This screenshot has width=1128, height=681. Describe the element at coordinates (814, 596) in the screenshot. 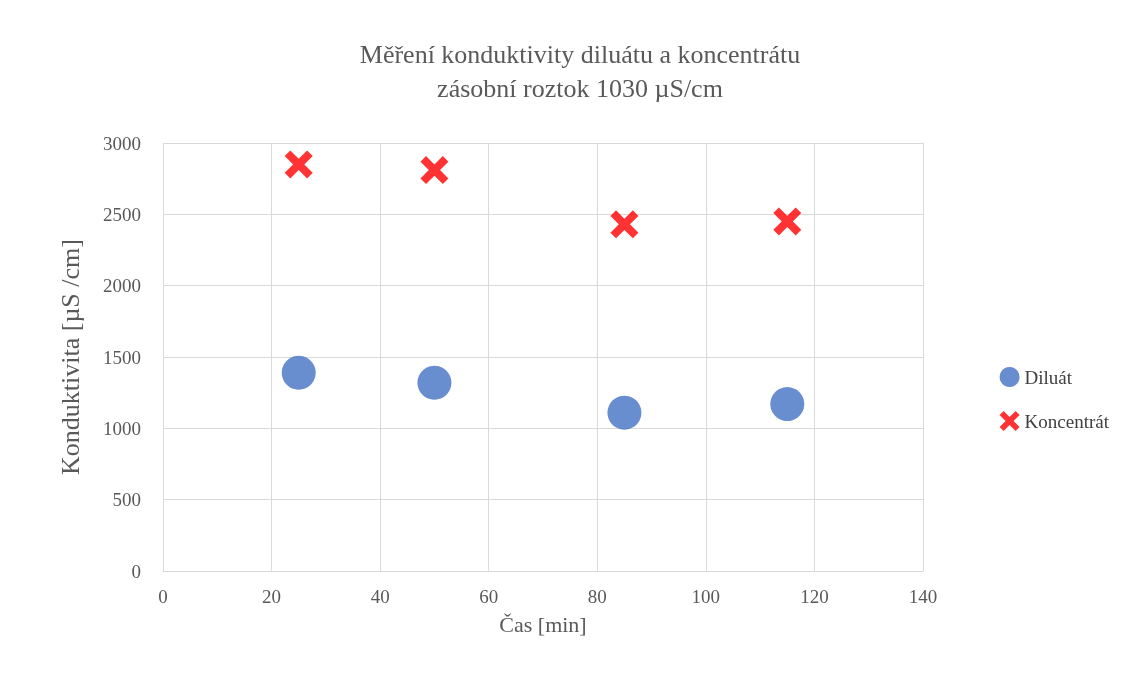

I see `x-tick-label: 120` at that location.